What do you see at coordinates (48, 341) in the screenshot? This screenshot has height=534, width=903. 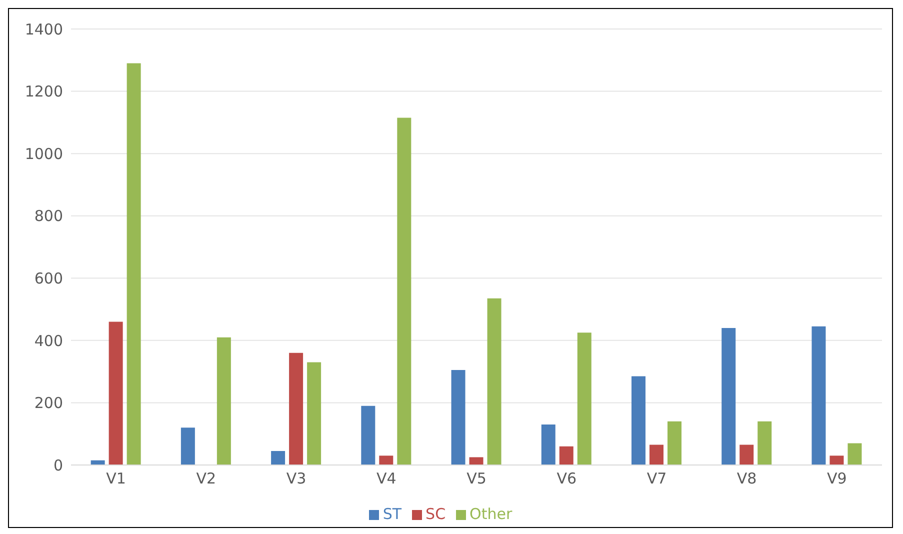 I see `y-tick-label: 400` at bounding box center [48, 341].